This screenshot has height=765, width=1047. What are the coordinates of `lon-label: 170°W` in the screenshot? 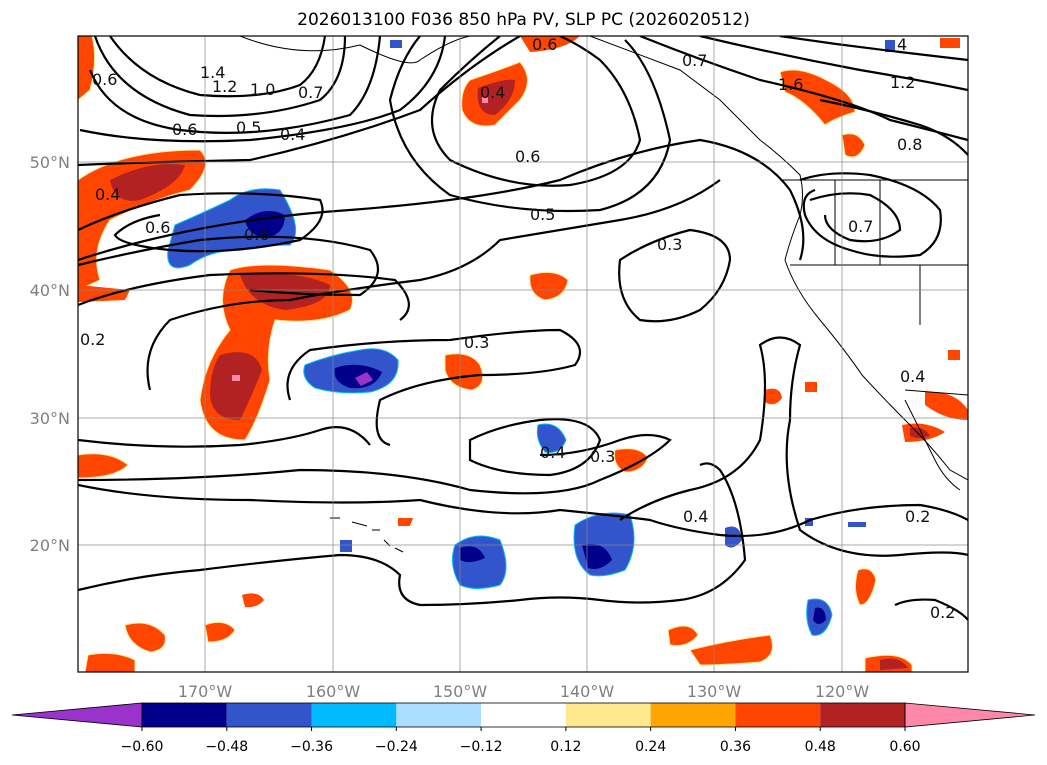 It's located at (205, 691).